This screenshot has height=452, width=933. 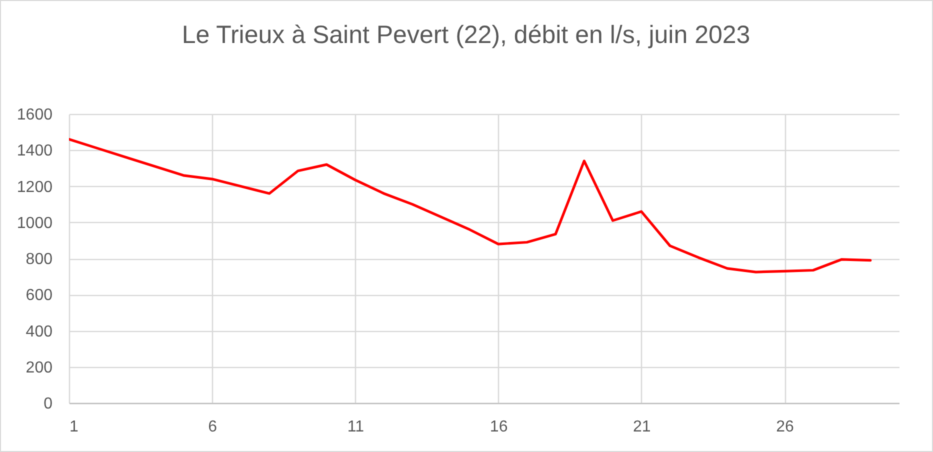 I want to click on y-tick-label: 0, so click(x=48, y=404).